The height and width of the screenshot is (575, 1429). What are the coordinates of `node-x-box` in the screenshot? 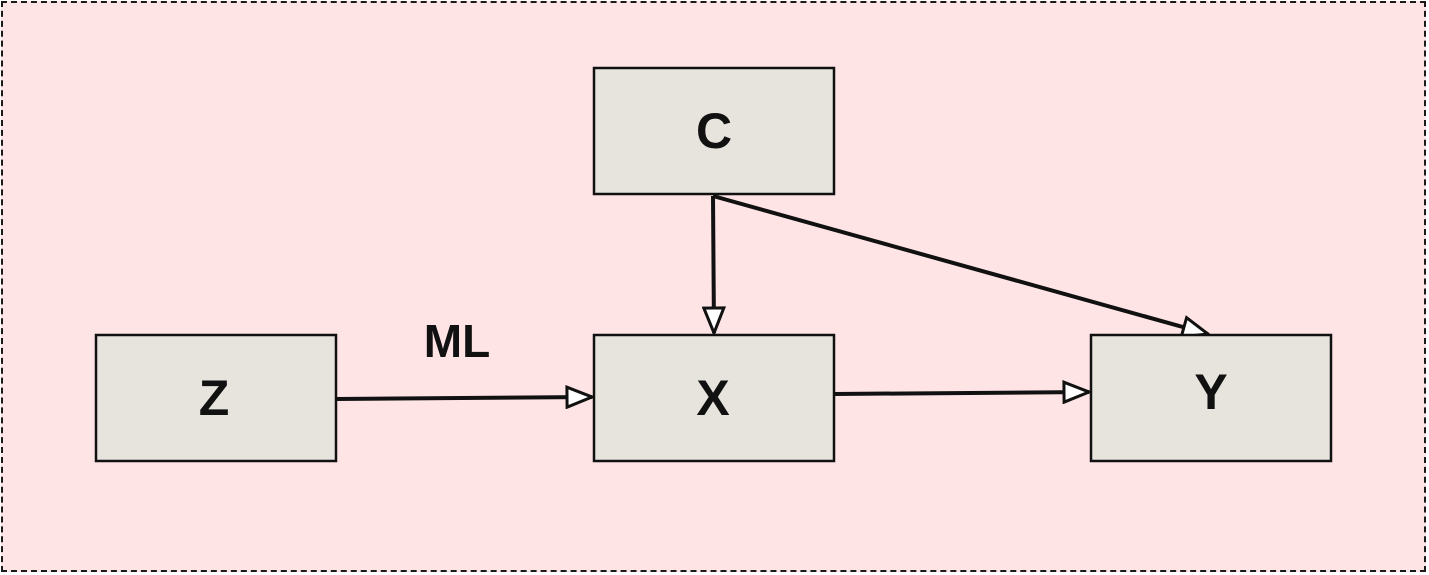 It's located at (714, 398).